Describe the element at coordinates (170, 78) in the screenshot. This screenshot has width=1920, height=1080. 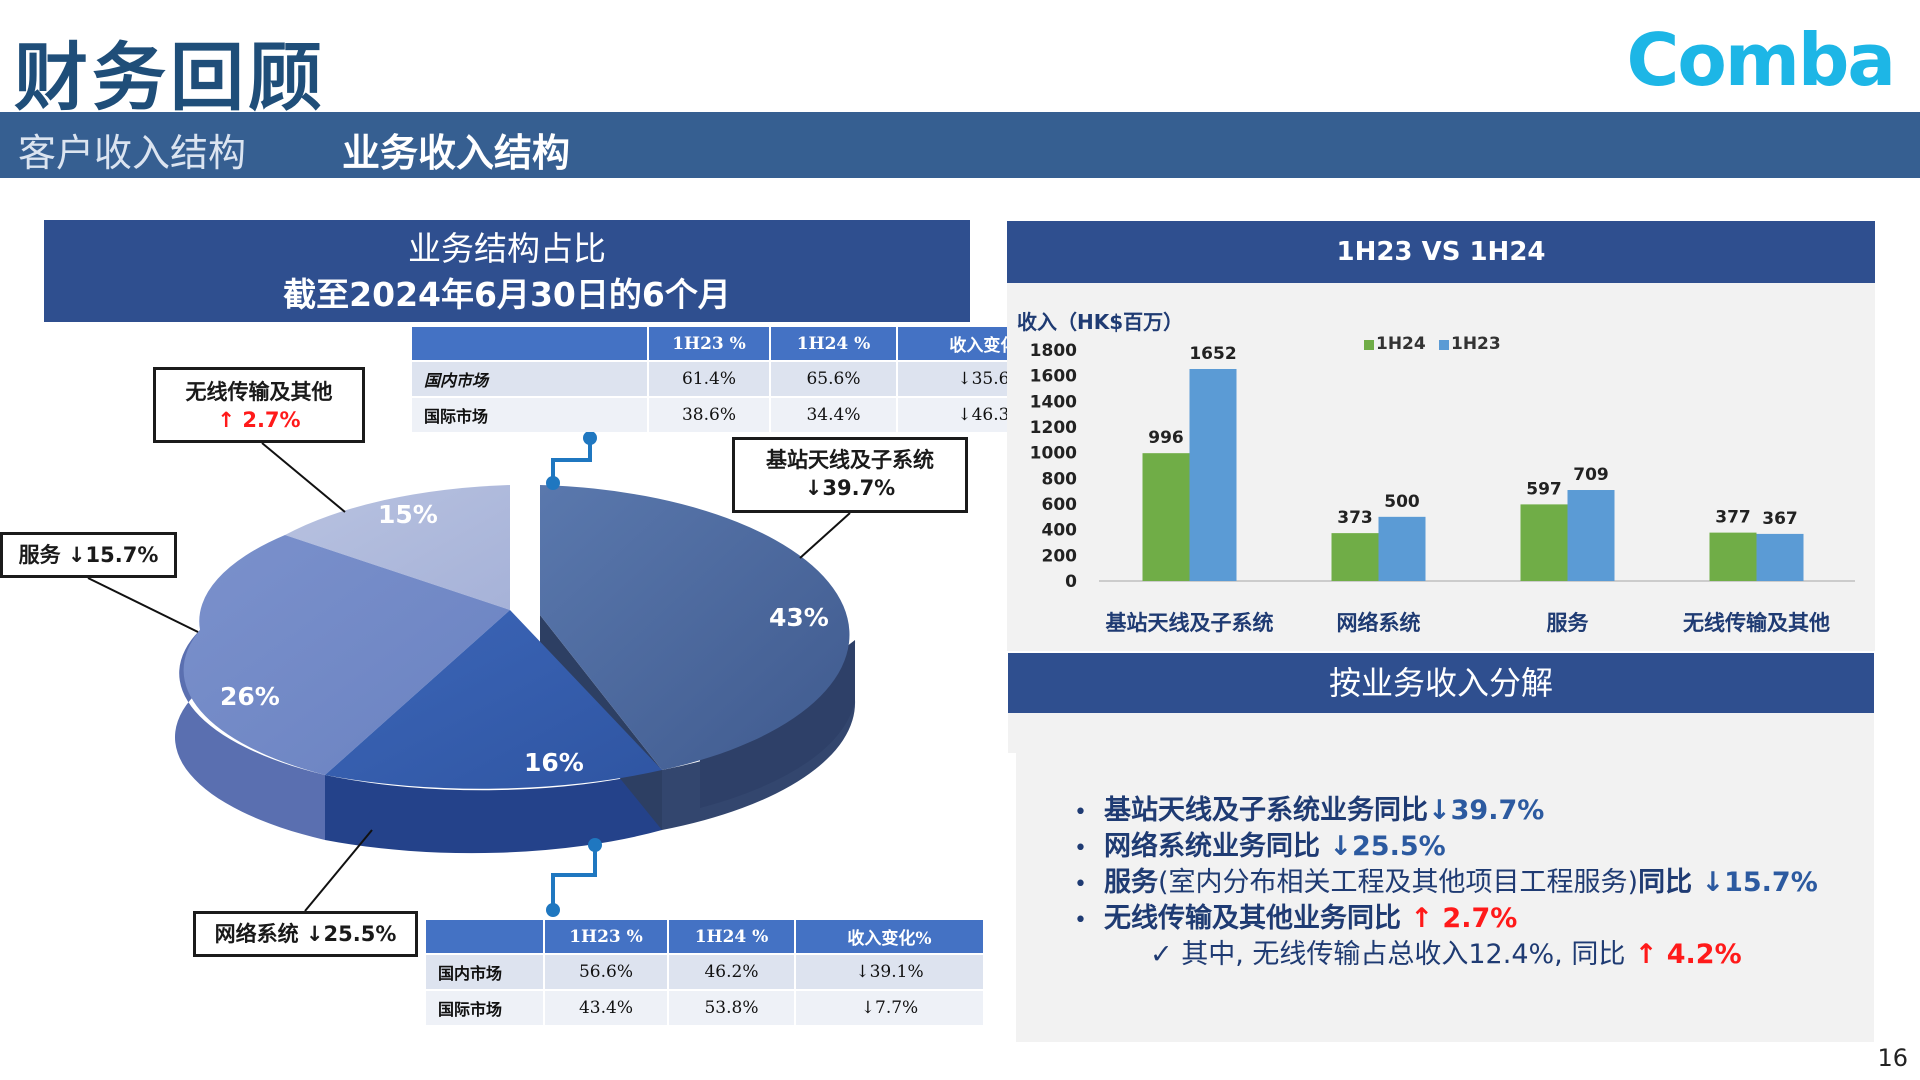
I see `page-title: 财务回顾` at that location.